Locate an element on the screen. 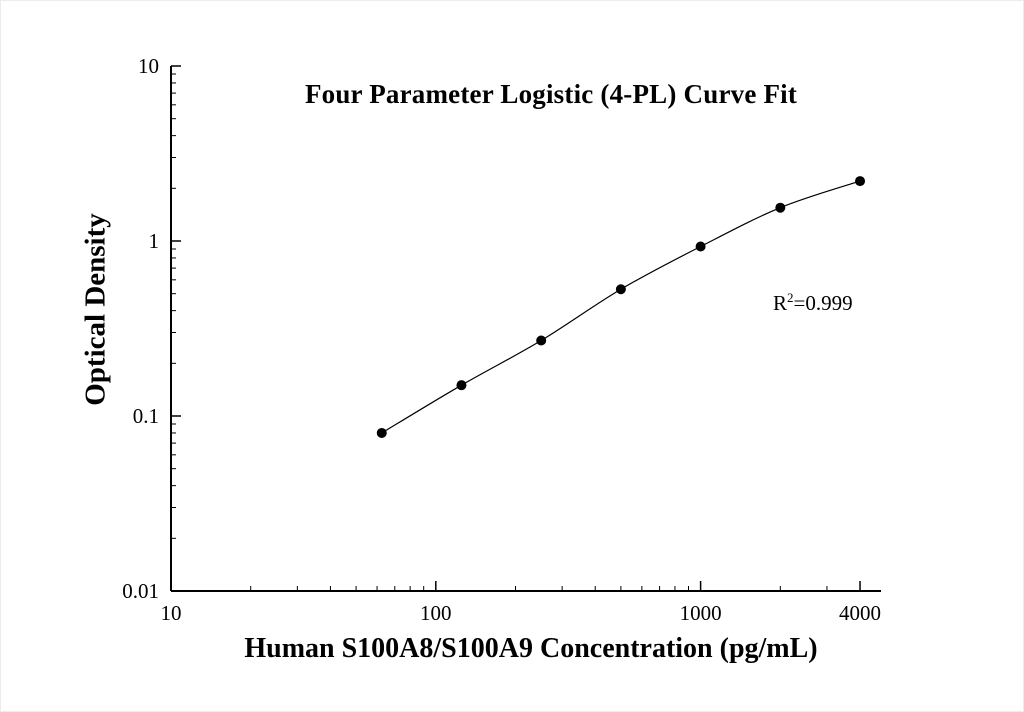  y-tick-label: 10 is located at coordinates (148, 66).